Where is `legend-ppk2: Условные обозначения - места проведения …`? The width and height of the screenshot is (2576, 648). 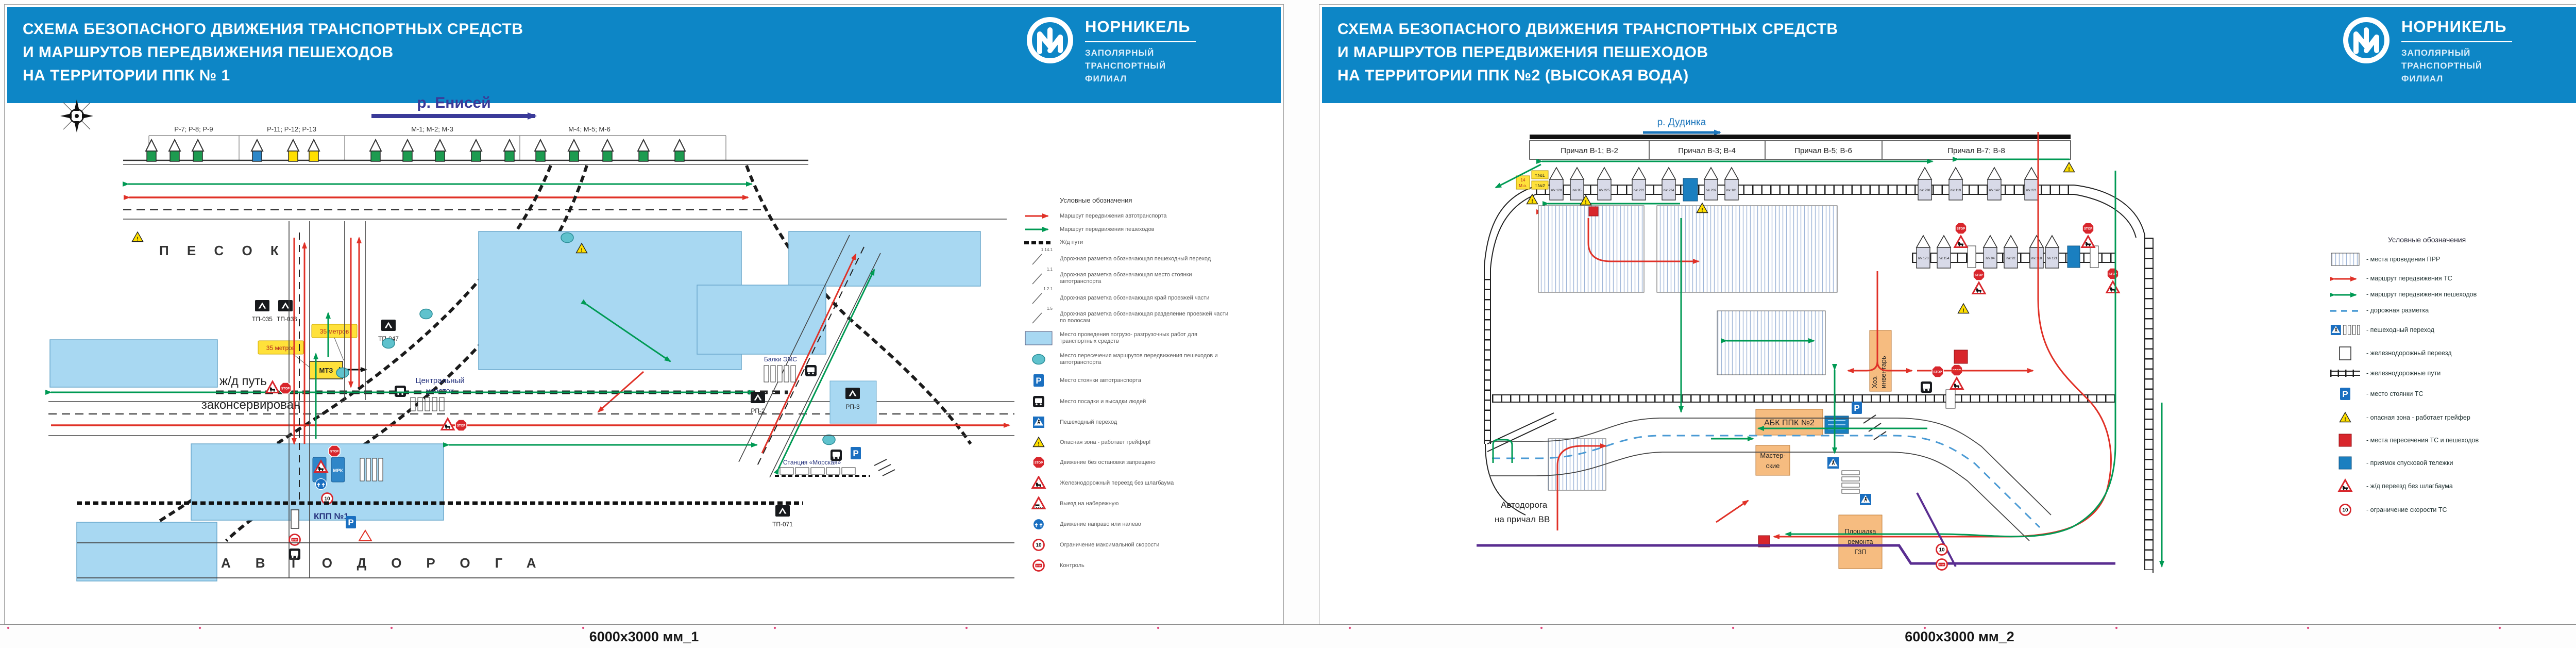 legend-ppk2: Условные обозначения - места проведения … is located at coordinates (2453, 381).